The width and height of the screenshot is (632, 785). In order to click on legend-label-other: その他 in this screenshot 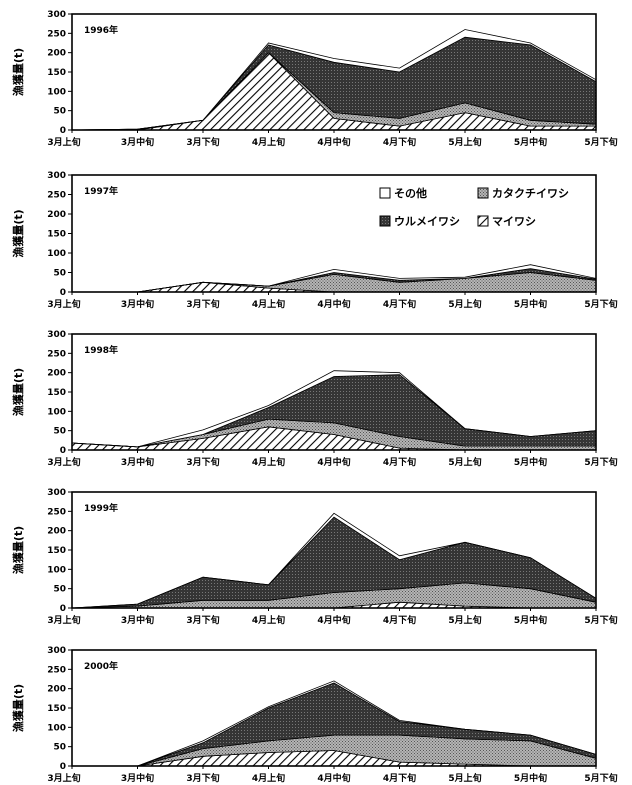, I will do `click(410, 193)`.